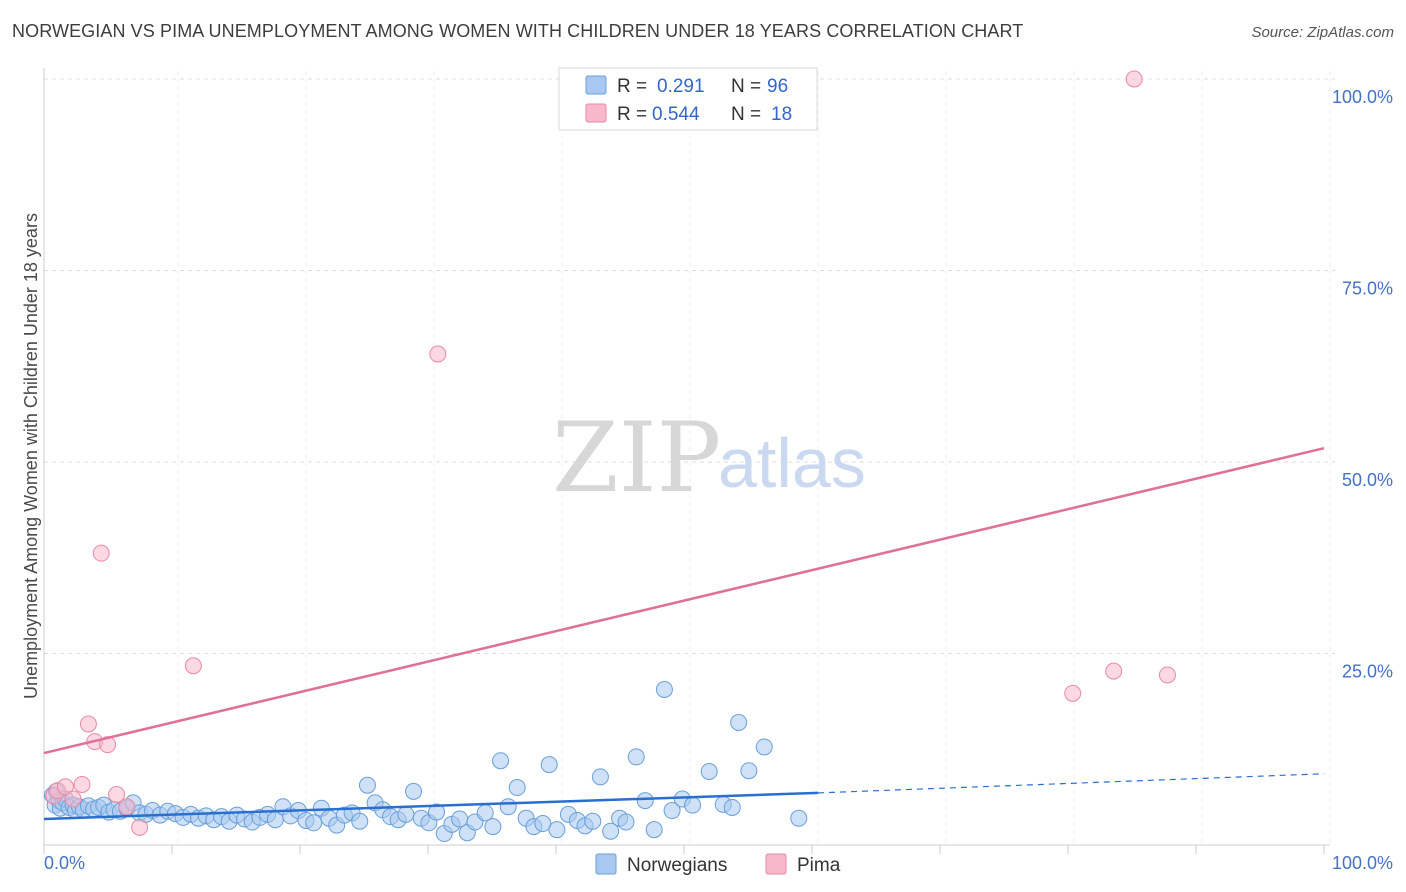  I want to click on trend-line-norwegians-extension, so click(1071, 783).